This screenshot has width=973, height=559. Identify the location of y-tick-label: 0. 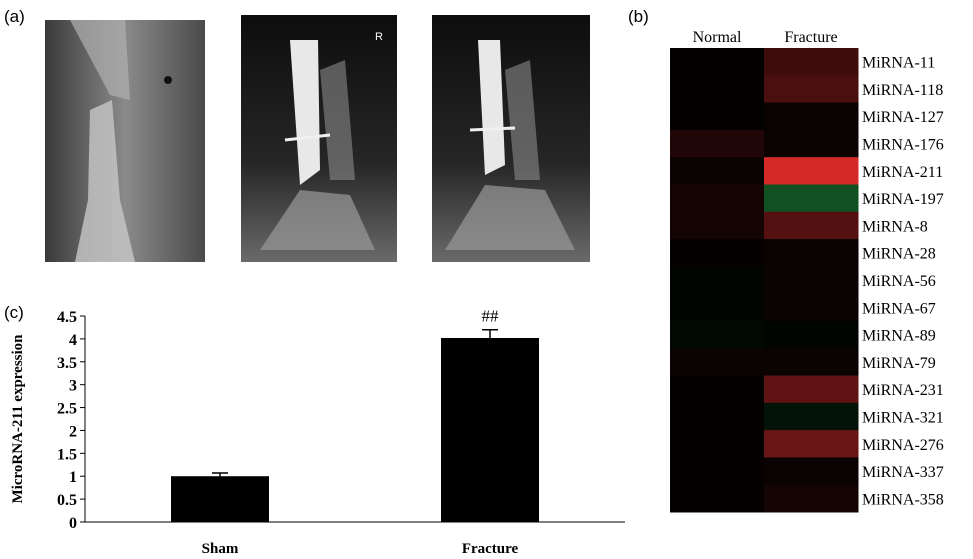
(73, 523).